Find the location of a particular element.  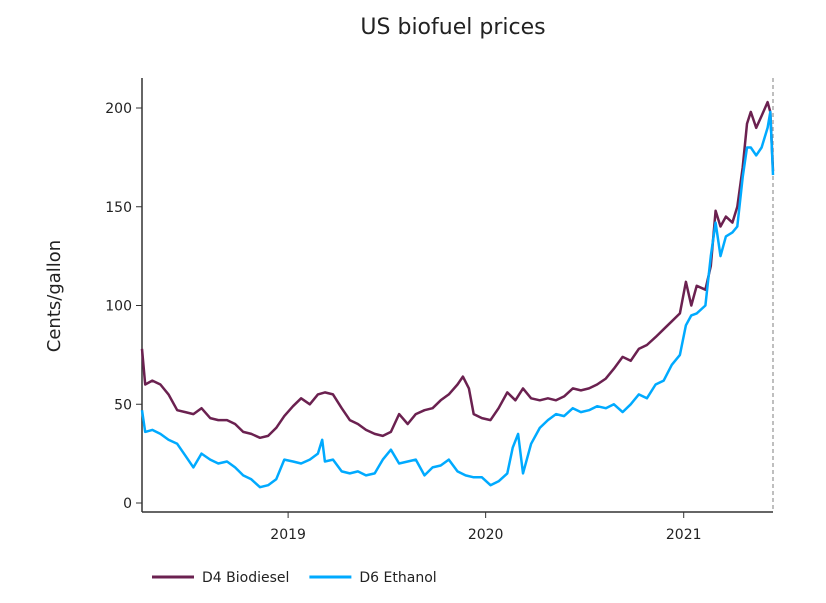

legend-label: D4 Biodiesel is located at coordinates (245, 578).